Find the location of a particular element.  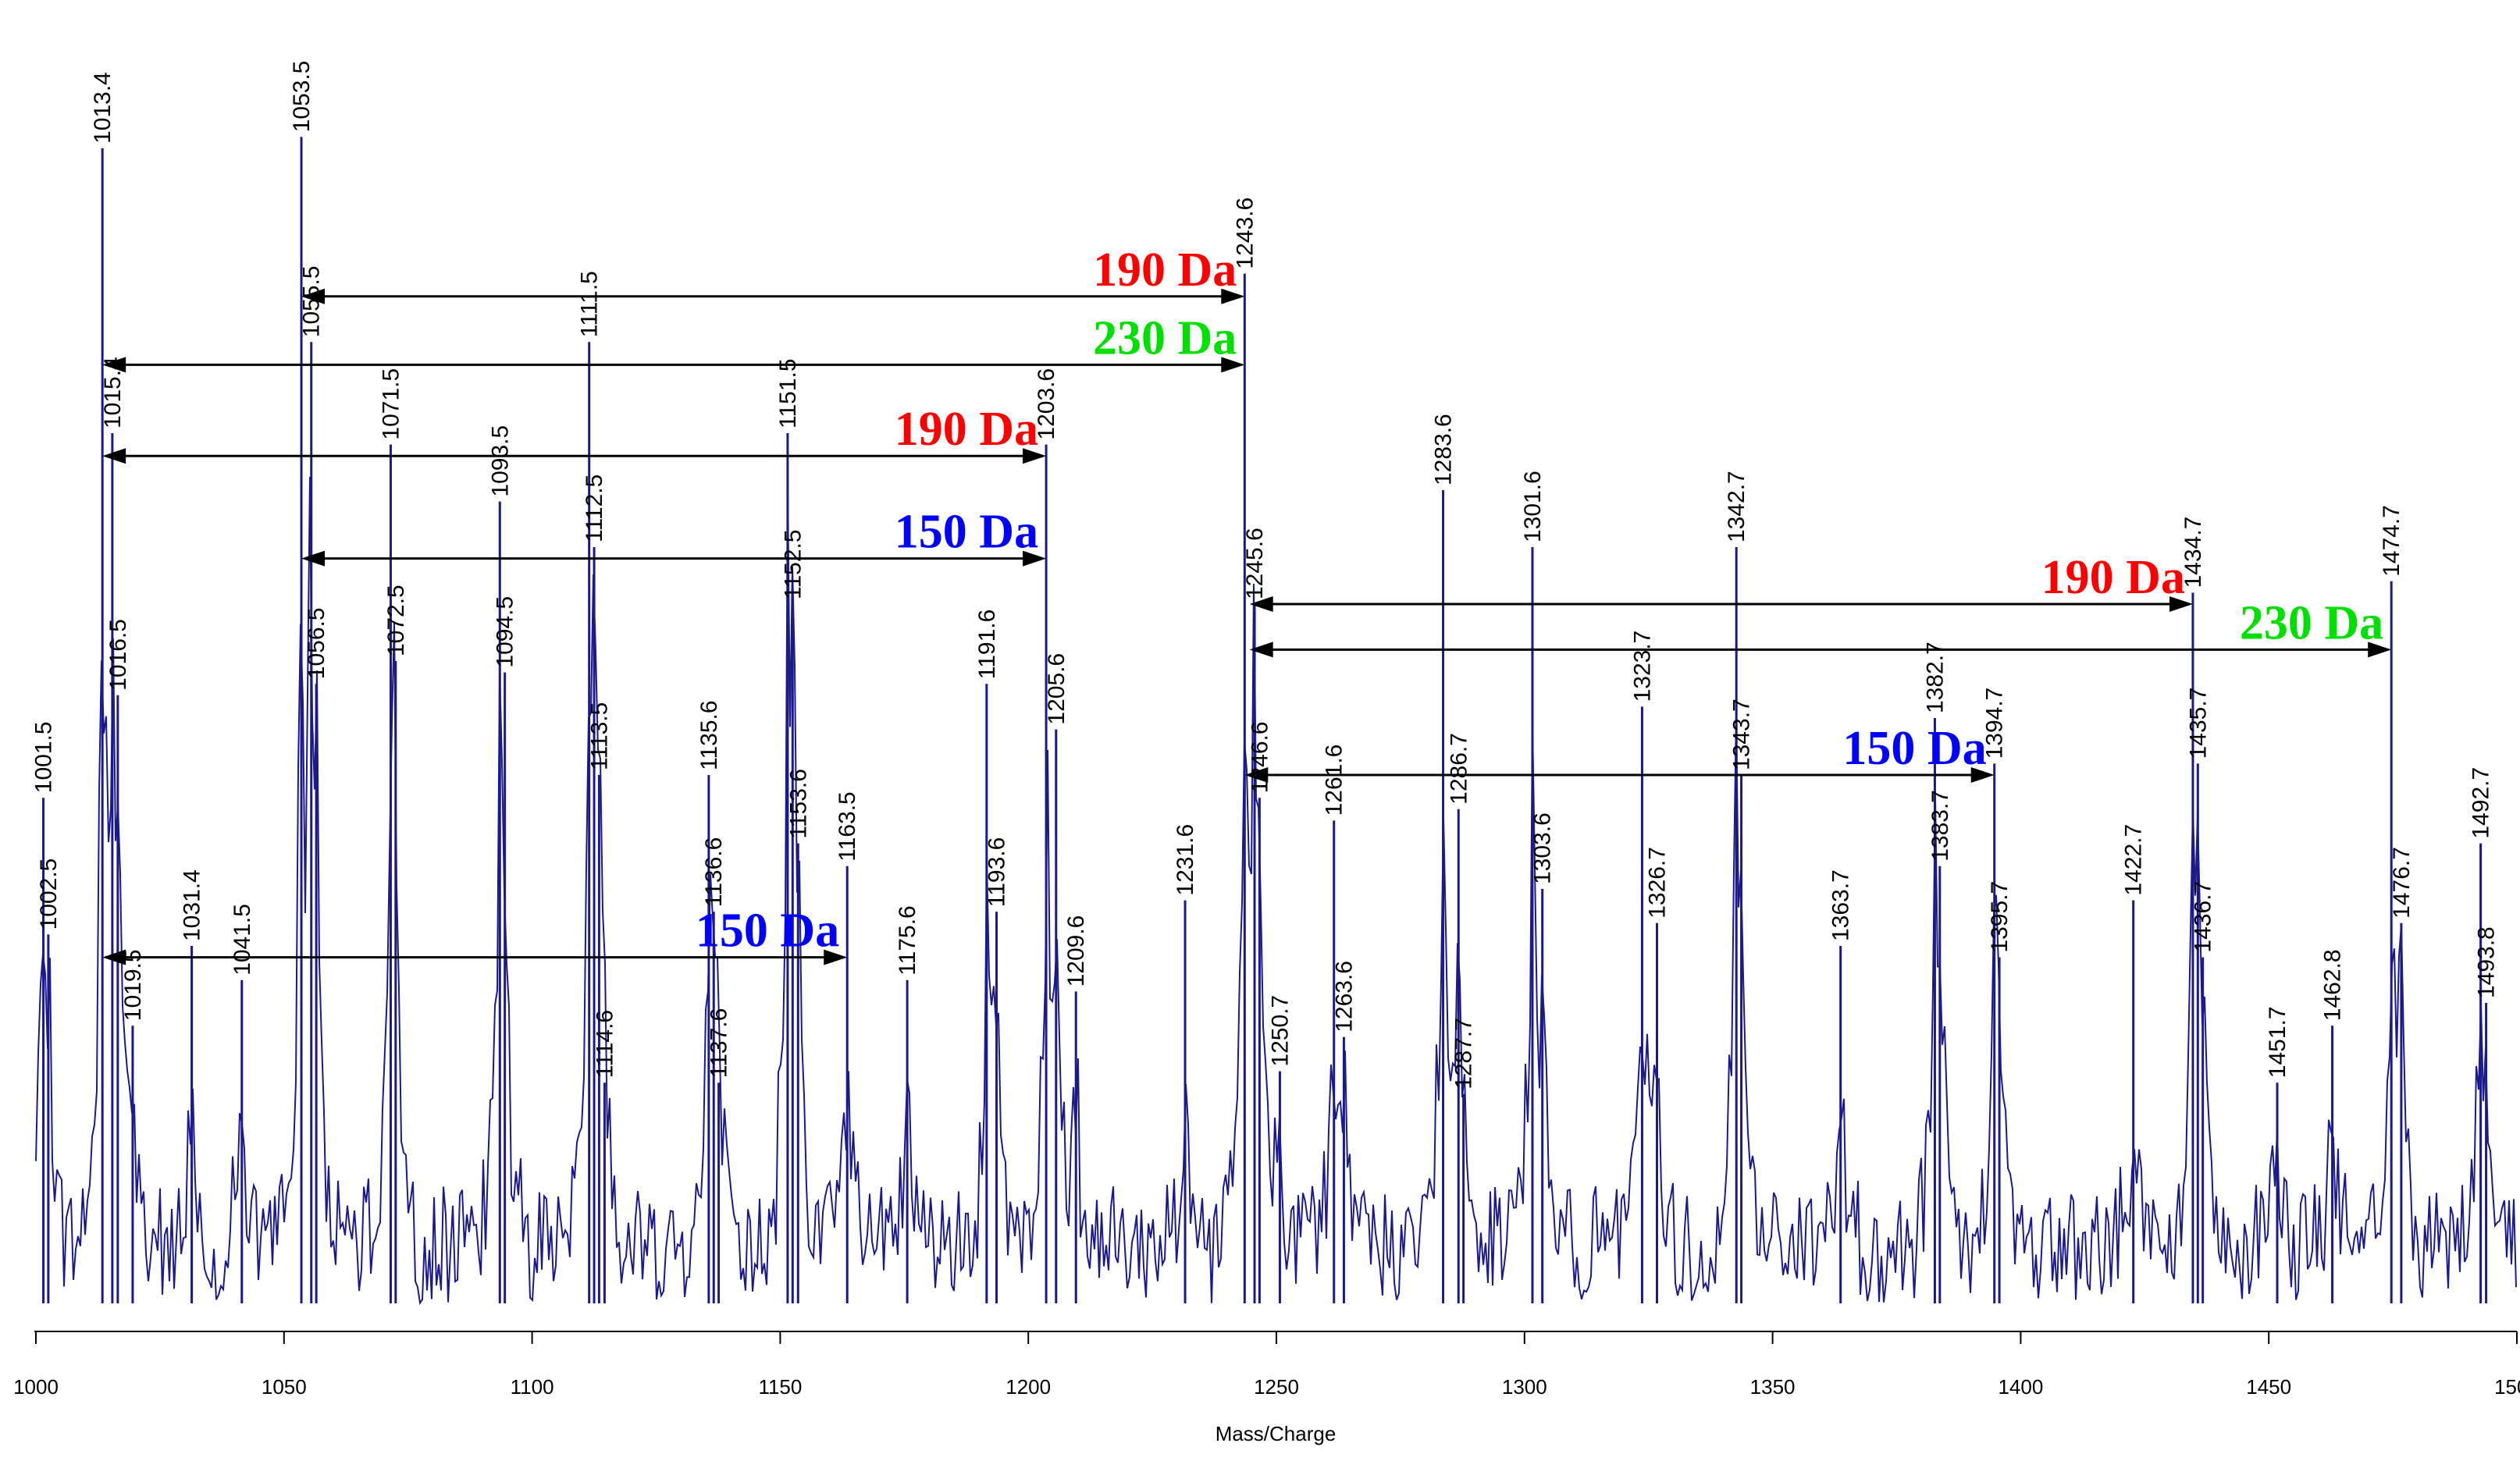

peak-label: 1205.6 is located at coordinates (1057, 689).